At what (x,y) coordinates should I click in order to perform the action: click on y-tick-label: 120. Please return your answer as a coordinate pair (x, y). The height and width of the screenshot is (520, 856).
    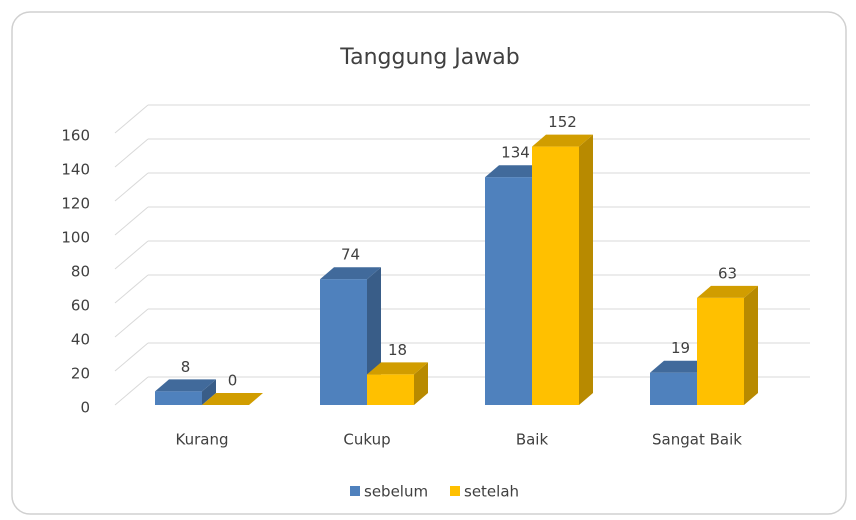
    Looking at the image, I should click on (75, 204).